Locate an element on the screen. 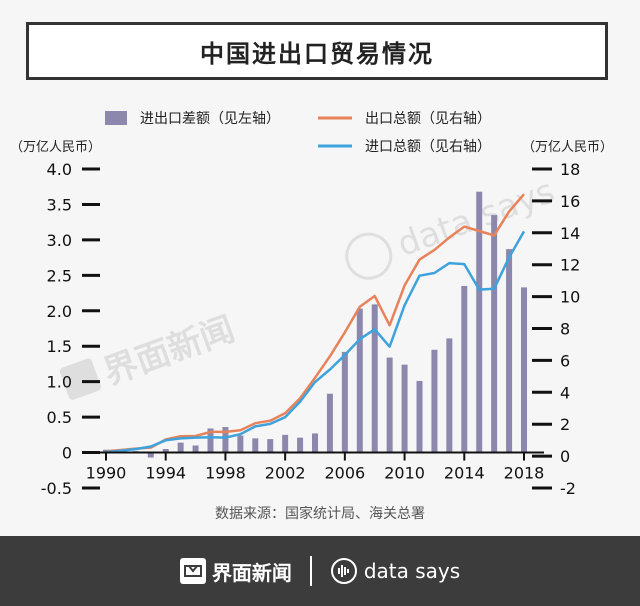 The width and height of the screenshot is (640, 606). legend-export-label: 出口总额（见右轴） is located at coordinates (428, 119).